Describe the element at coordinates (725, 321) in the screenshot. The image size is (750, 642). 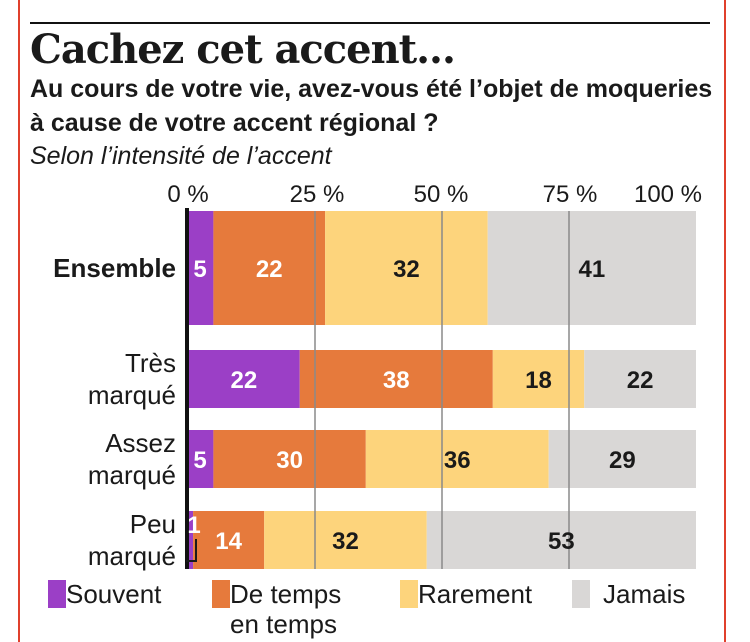
I see `frame-right-rule` at that location.